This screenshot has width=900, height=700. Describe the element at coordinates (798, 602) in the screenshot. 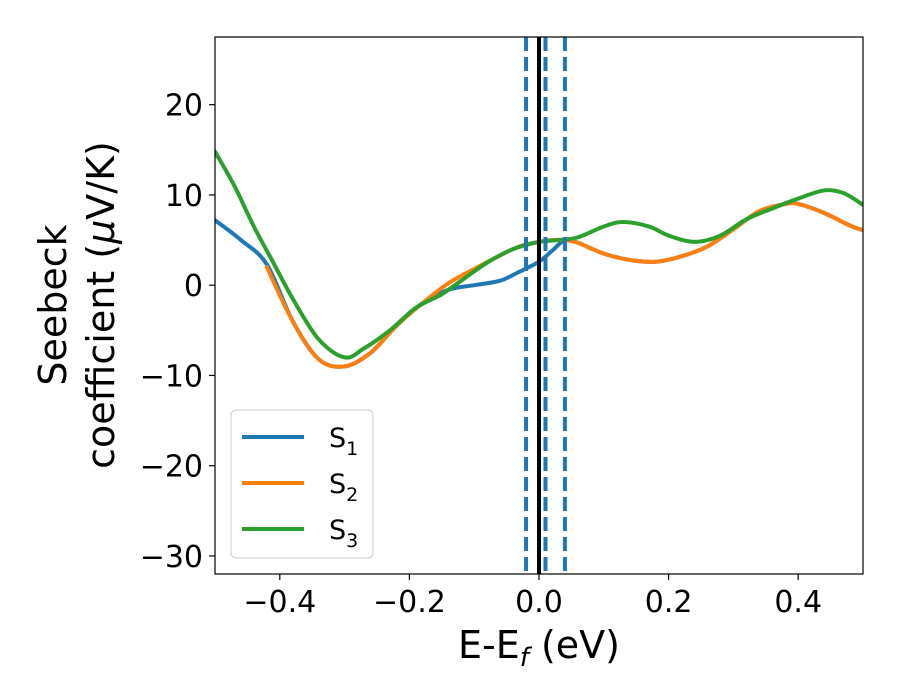

I see `x-tick-label: 0.4` at that location.